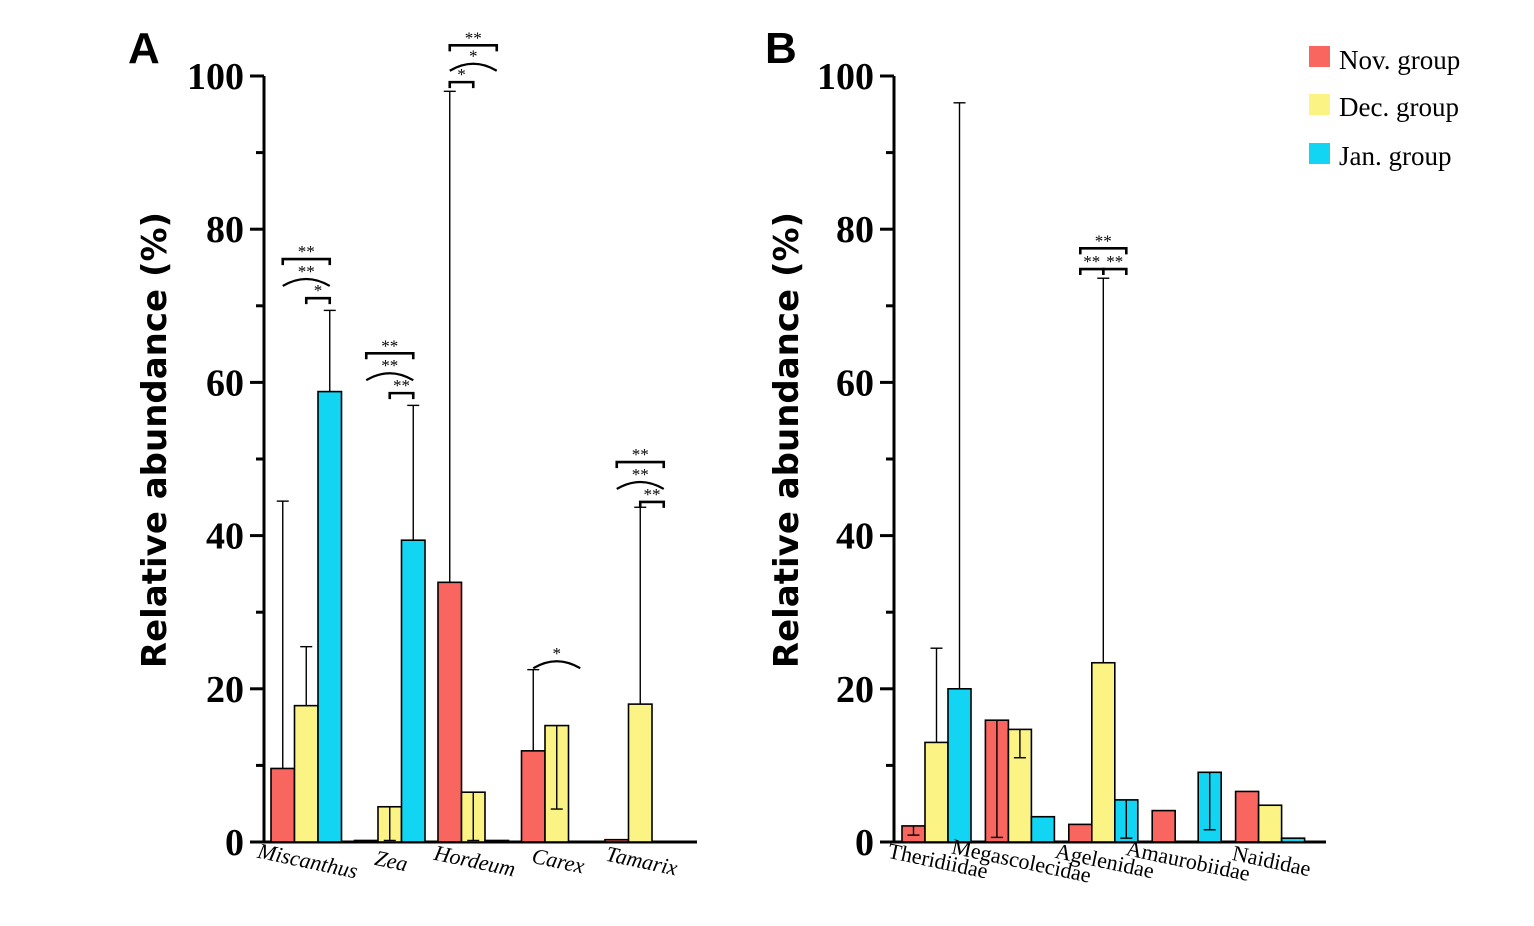 This screenshot has height=926, width=1534. I want to click on bar-nov-miscanthus, so click(283, 805).